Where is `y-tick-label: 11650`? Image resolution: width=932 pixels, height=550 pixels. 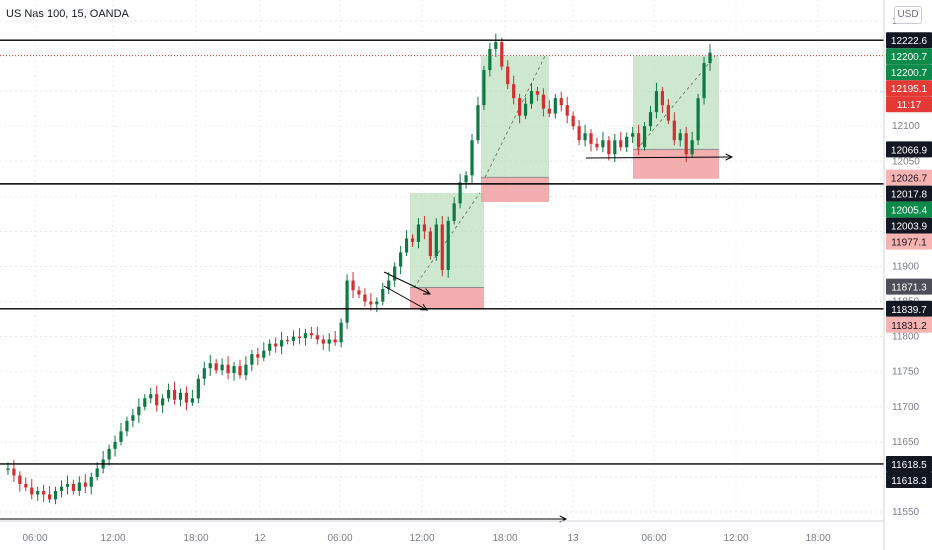 y-tick-label: 11650 is located at coordinates (906, 442).